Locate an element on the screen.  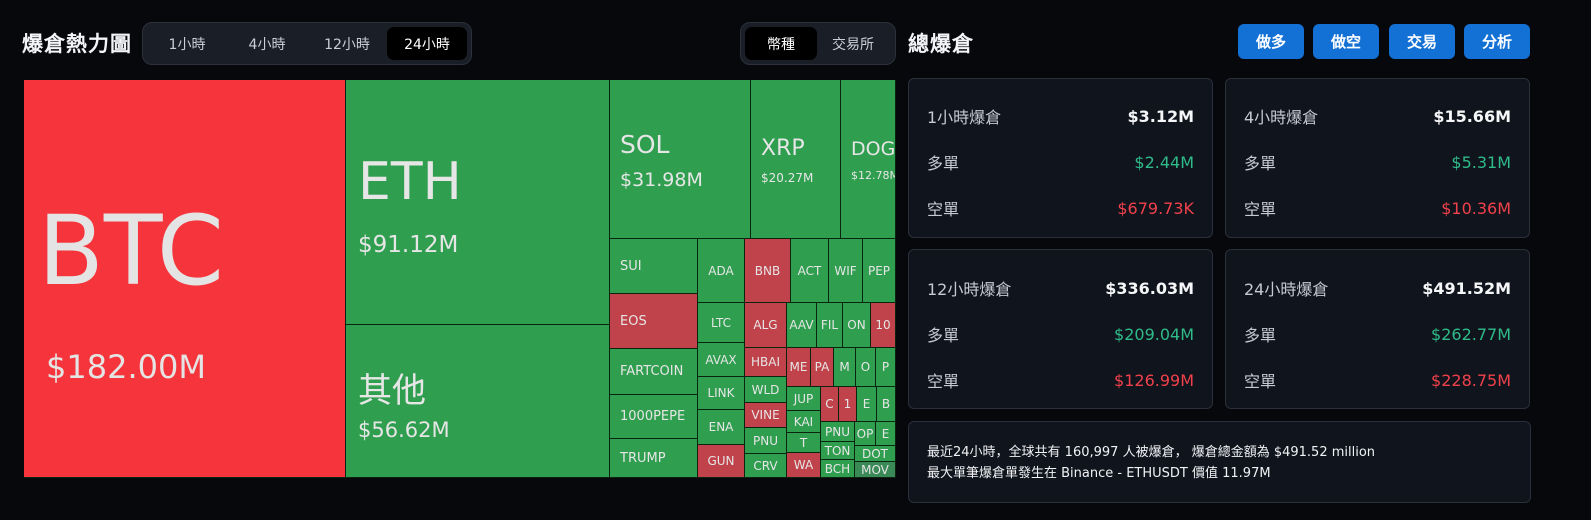
tile-ltc: LTC is located at coordinates (721, 323).